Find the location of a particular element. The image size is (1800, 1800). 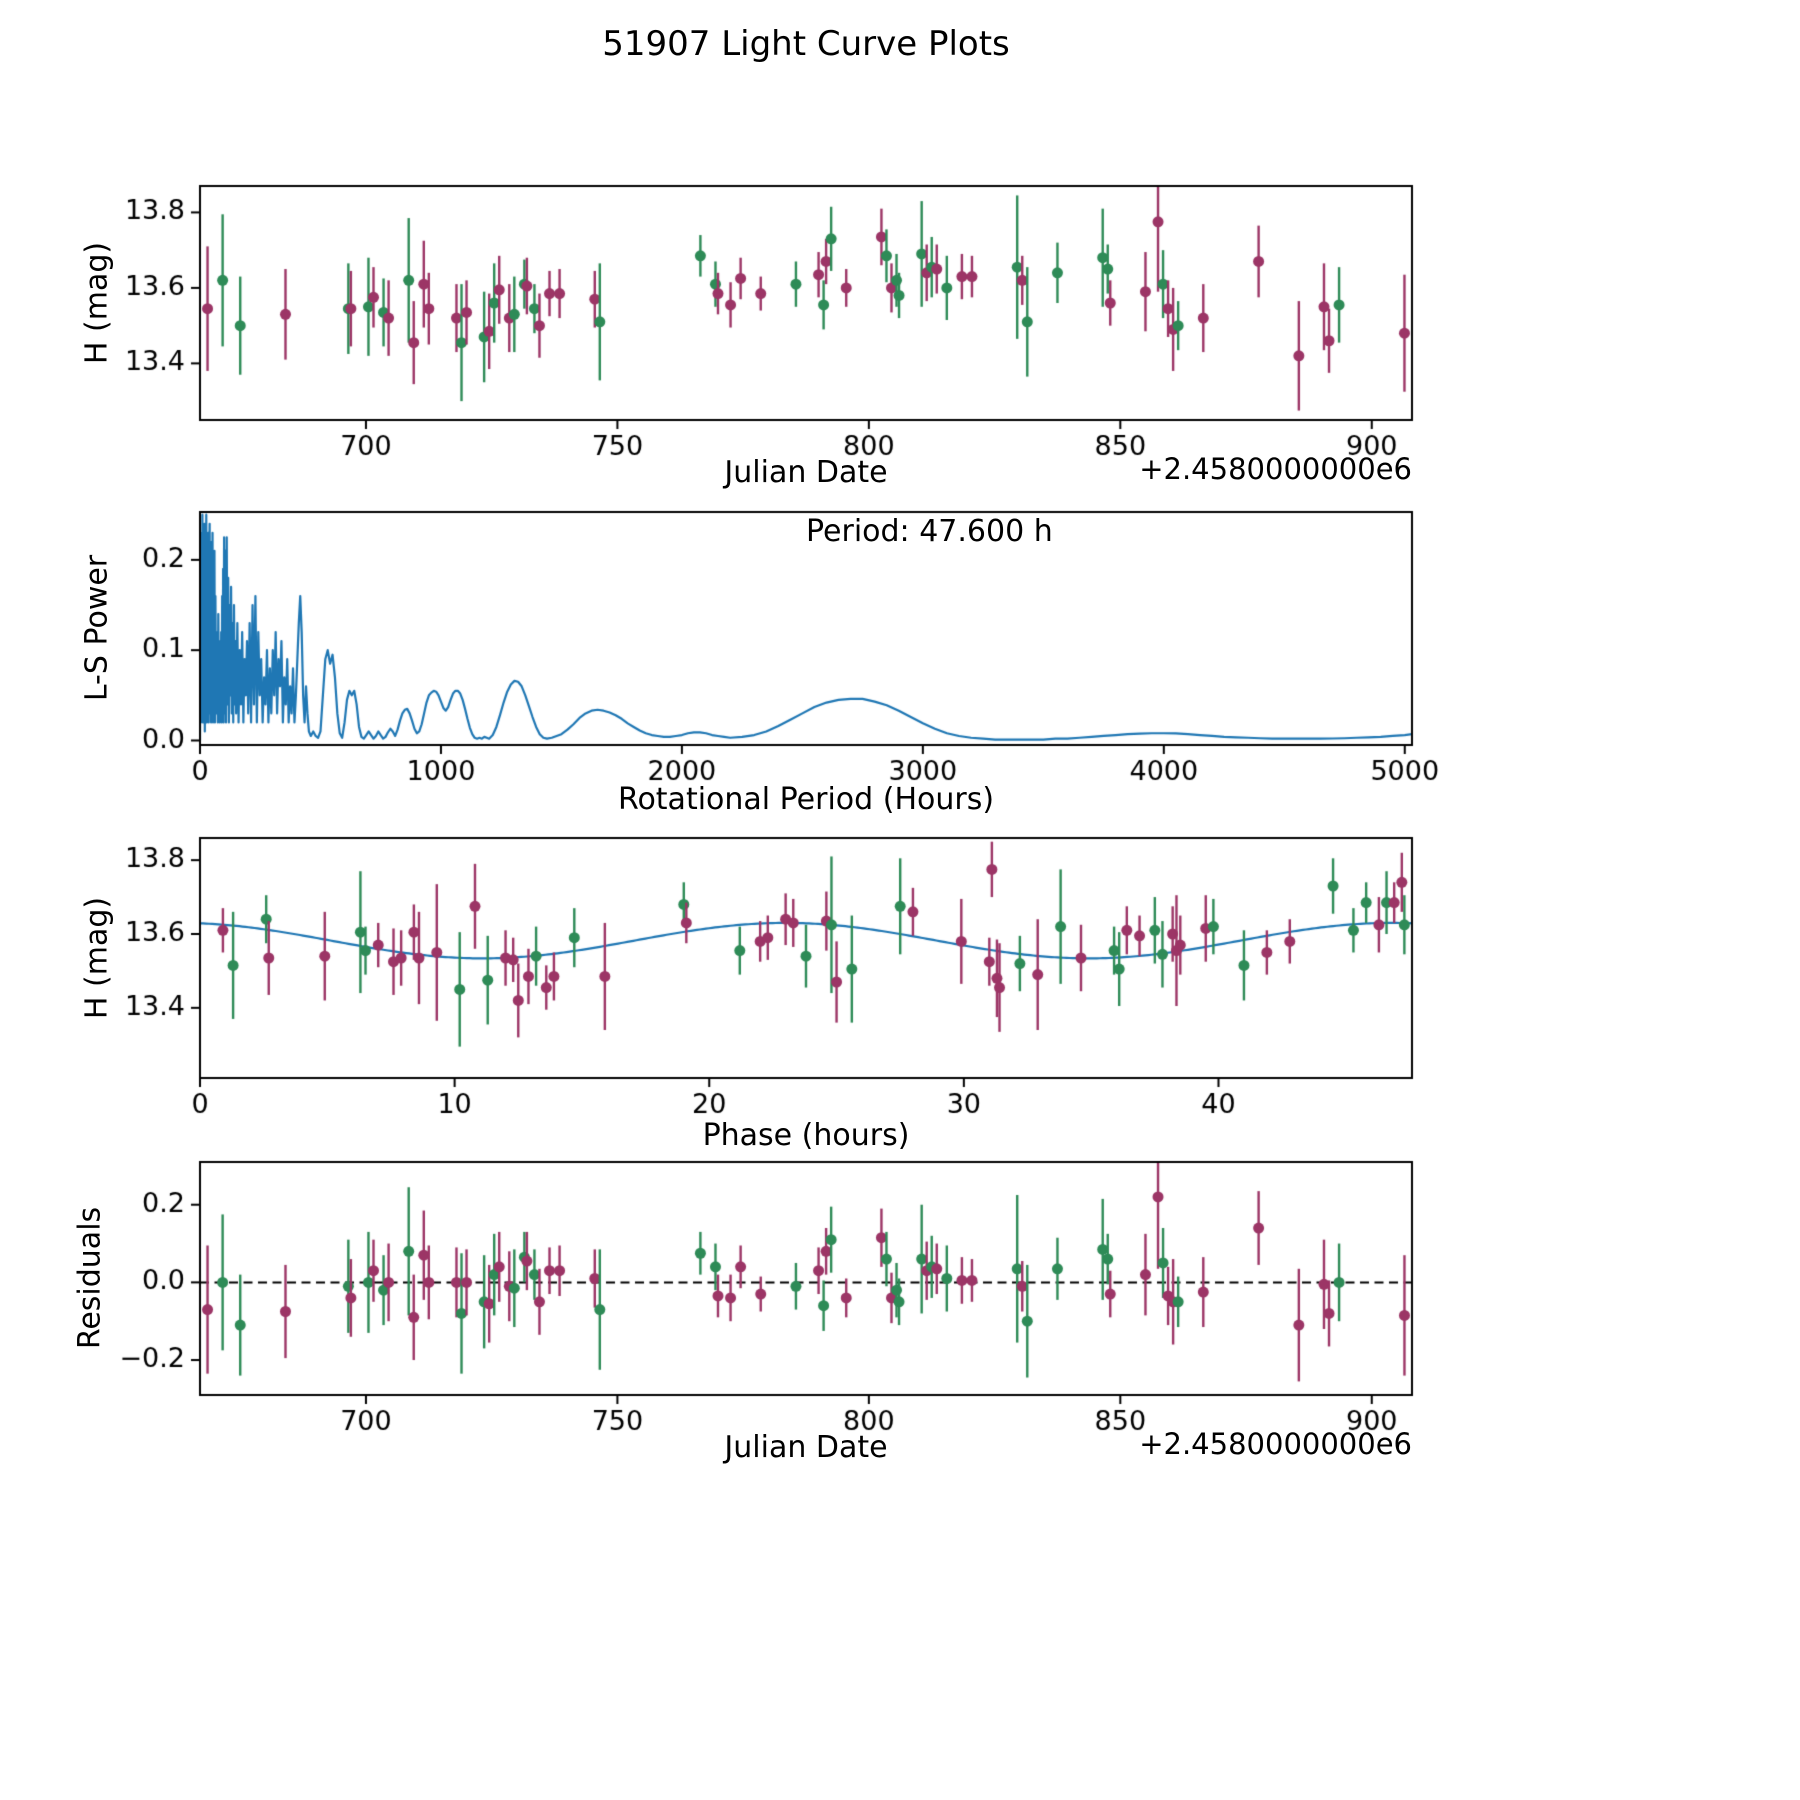

lightcurve-y-axis-label: H (mag) is located at coordinates (97, 303).